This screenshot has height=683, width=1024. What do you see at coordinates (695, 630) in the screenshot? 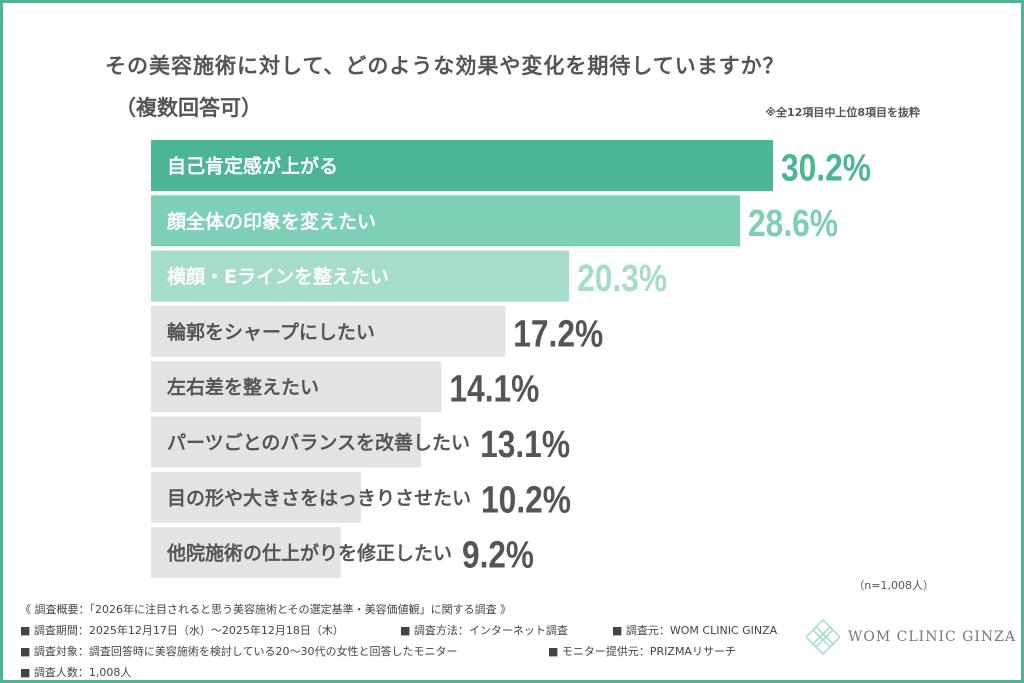
I see `survey-source: ■ 調査元：WOM CLINIC GINZA` at bounding box center [695, 630].